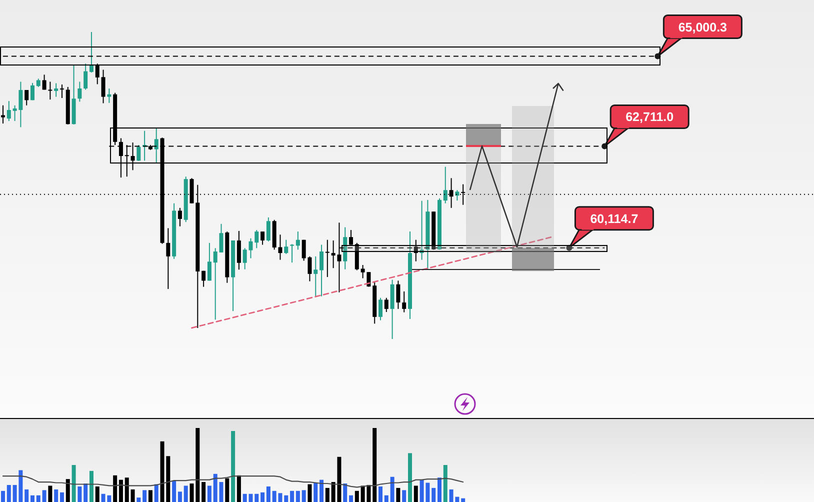 The width and height of the screenshot is (814, 502). I want to click on annotation: 62,711.0, so click(650, 117).